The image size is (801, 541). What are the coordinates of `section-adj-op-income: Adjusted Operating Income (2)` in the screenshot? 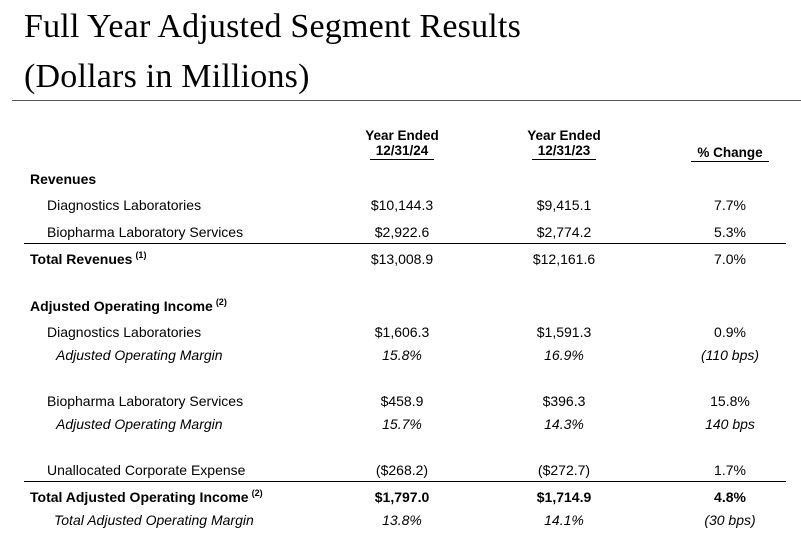 It's located at (128, 306).